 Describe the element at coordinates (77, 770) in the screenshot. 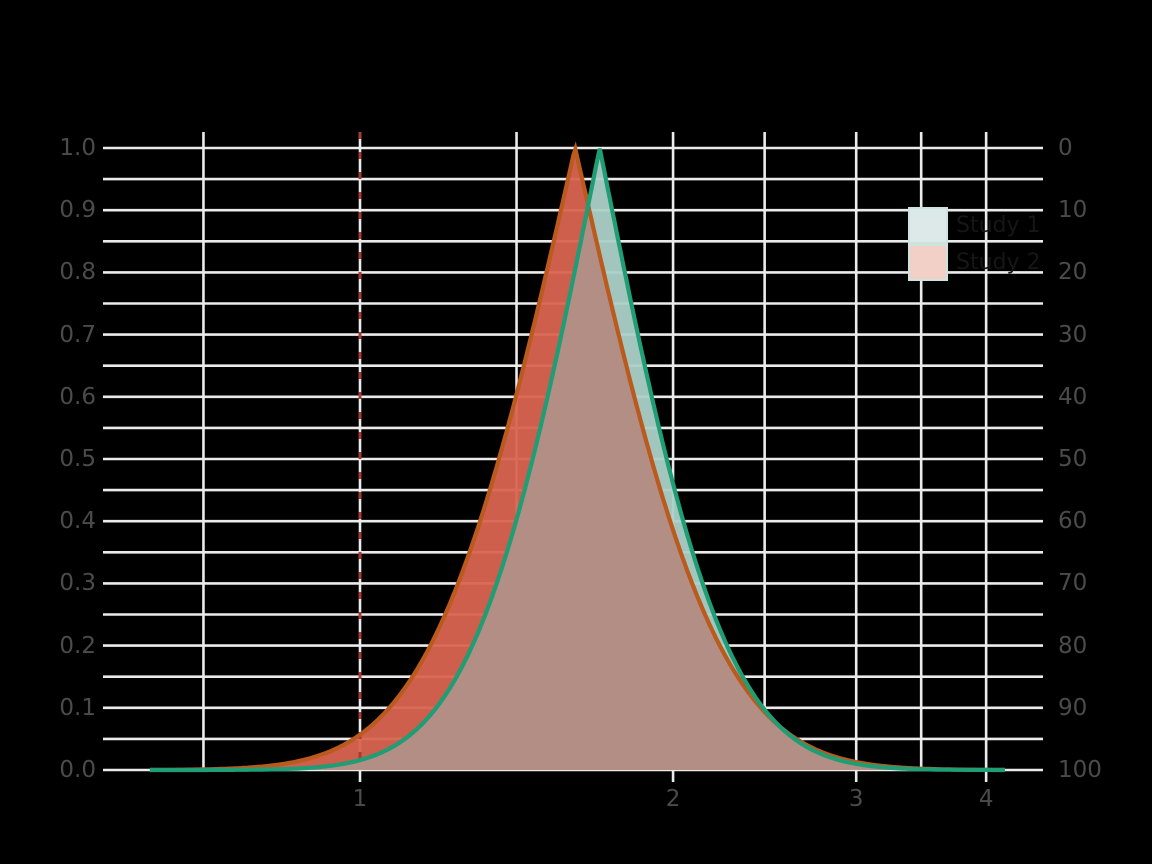

I see `y-axis-left-tick-label: 0.0` at that location.